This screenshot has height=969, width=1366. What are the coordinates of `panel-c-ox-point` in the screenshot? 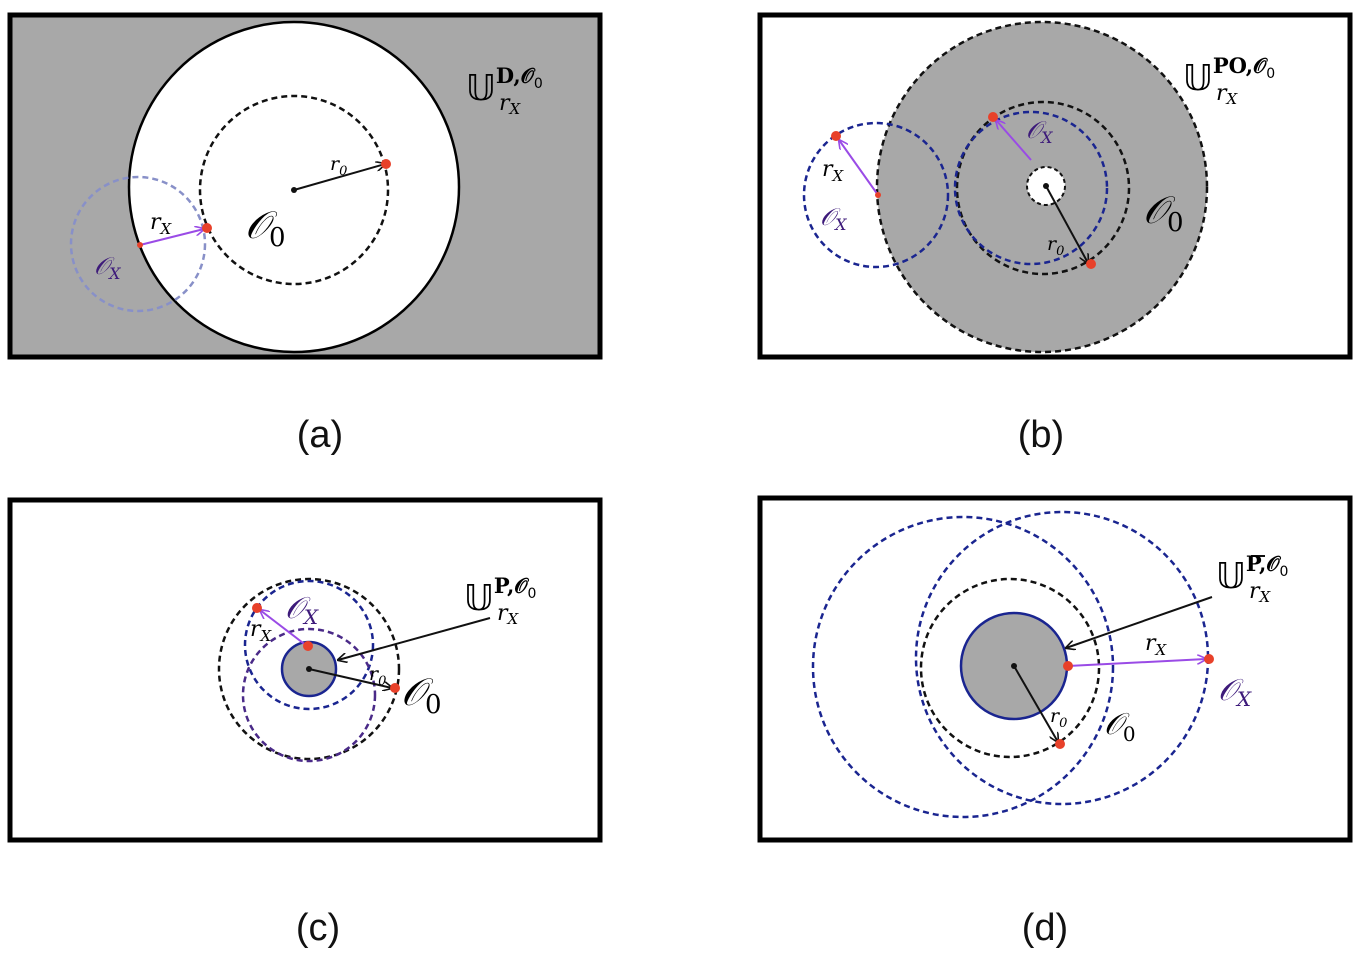 It's located at (308, 646).